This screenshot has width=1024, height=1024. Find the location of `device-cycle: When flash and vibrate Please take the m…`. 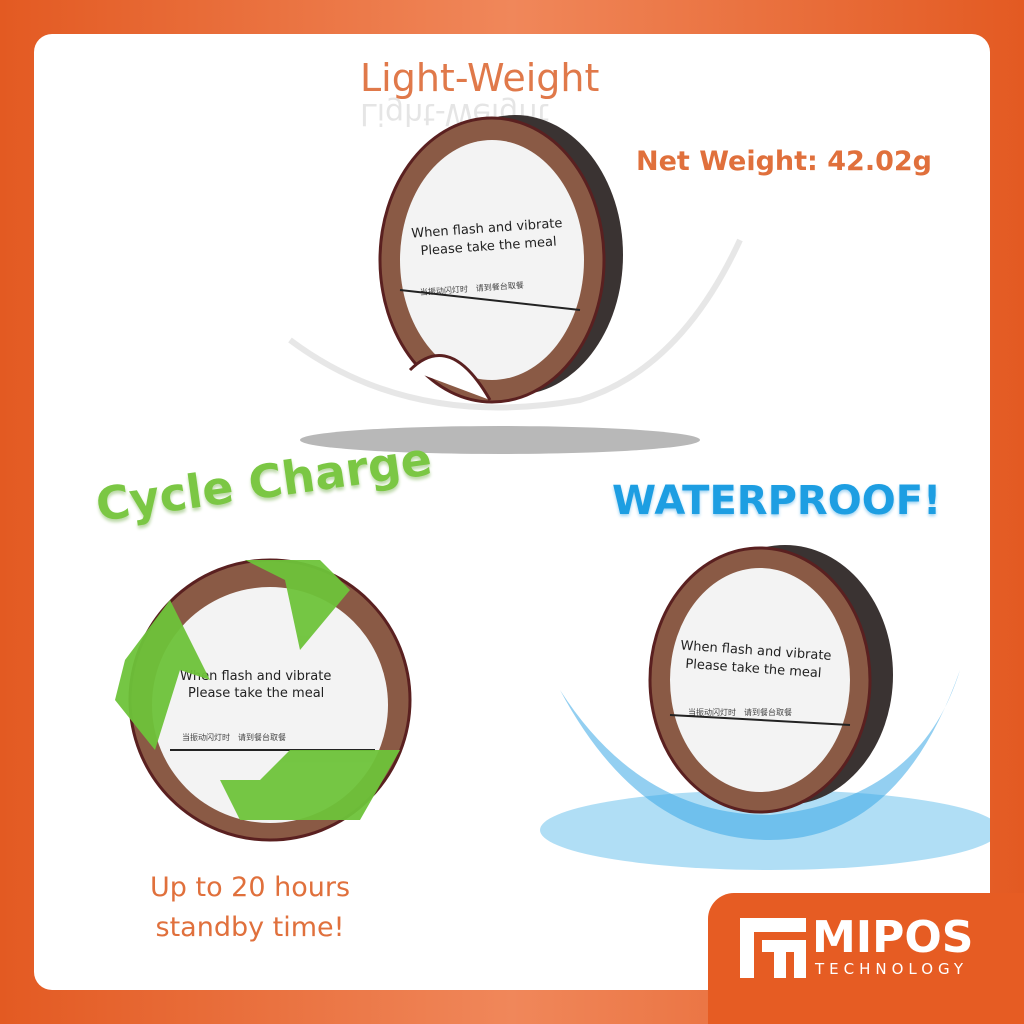

device-cycle: When flash and vibrate Please take the m… is located at coordinates (263, 700).